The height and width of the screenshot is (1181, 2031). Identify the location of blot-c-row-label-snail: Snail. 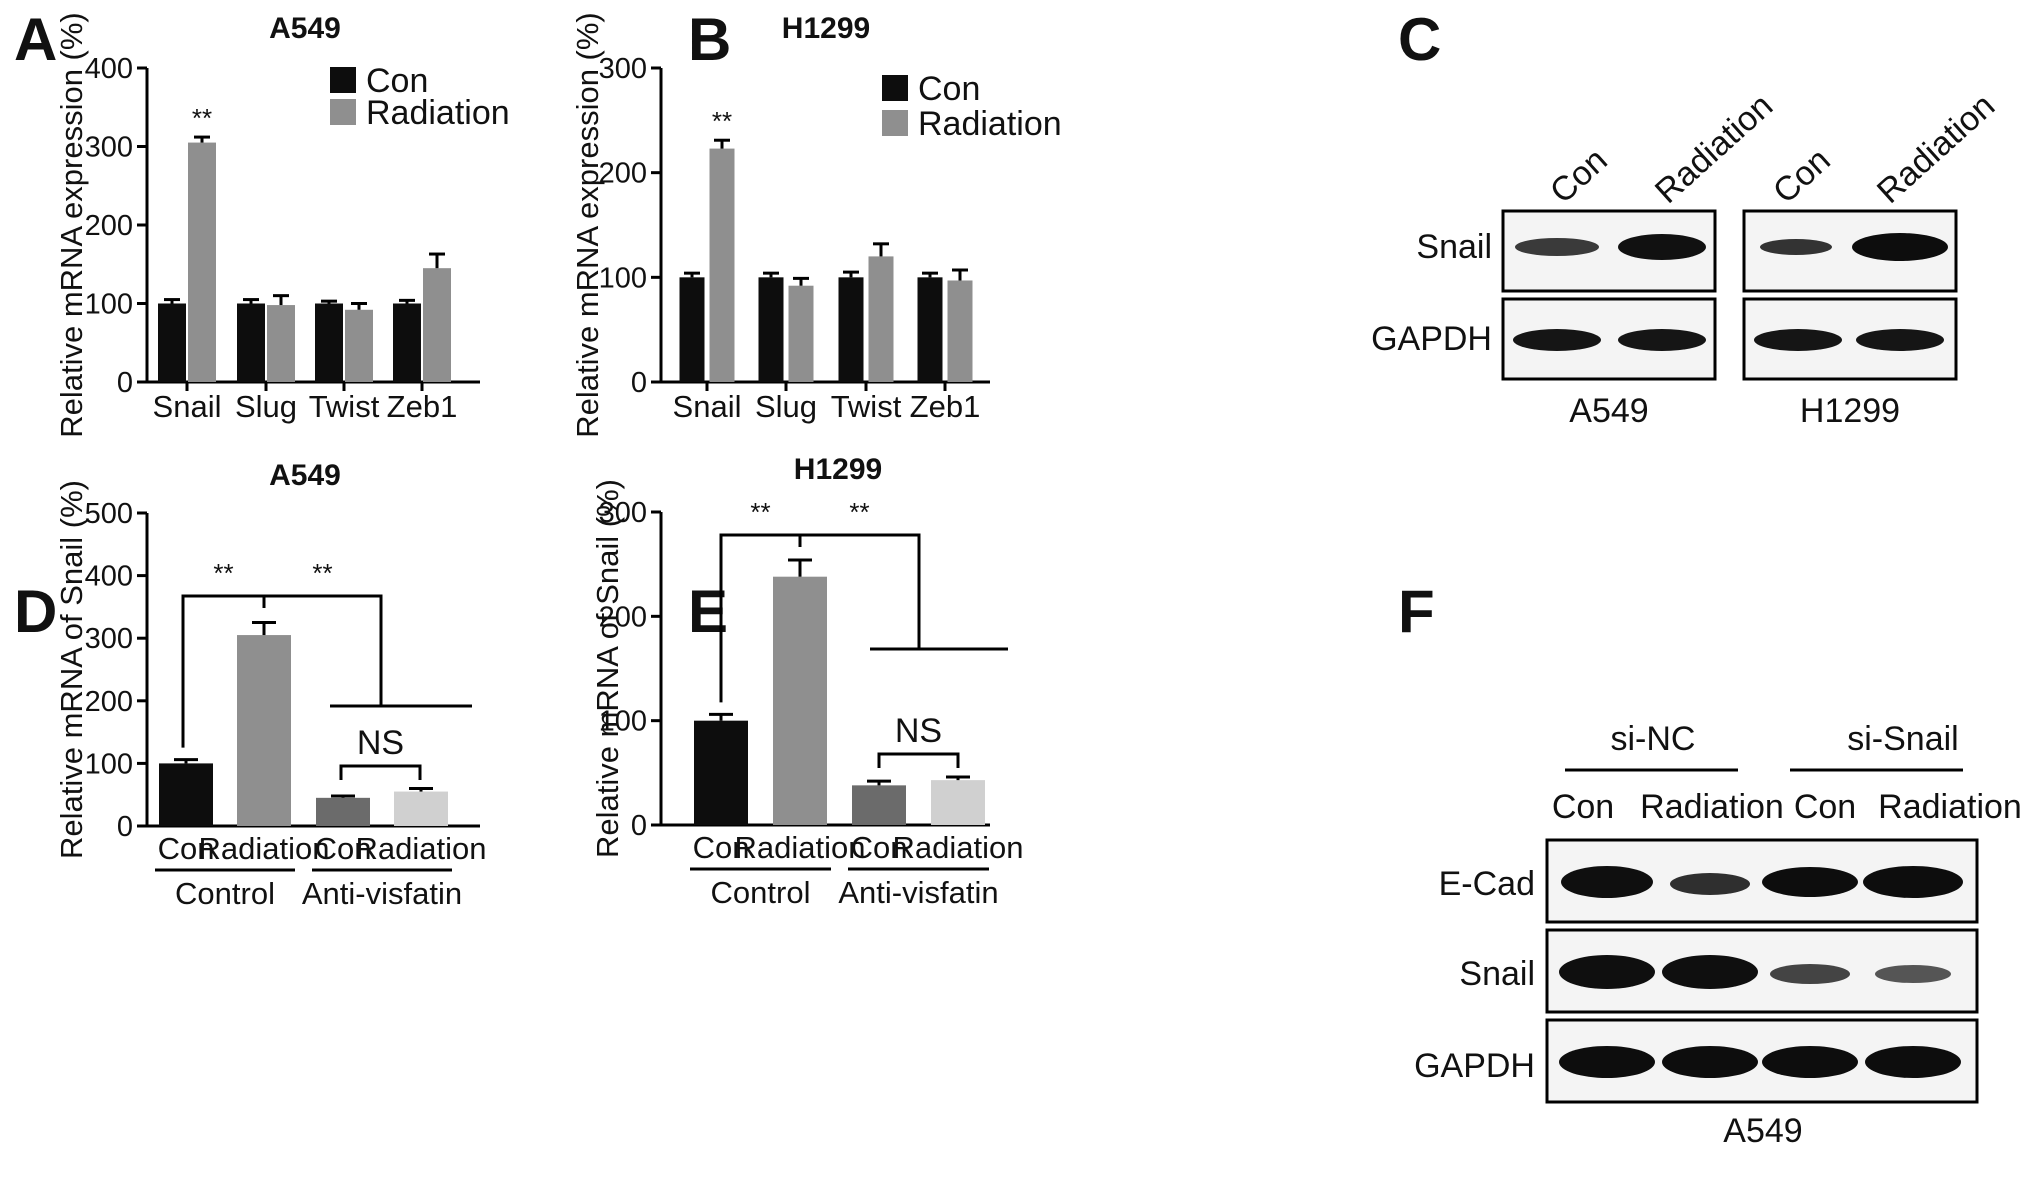
(1454, 247).